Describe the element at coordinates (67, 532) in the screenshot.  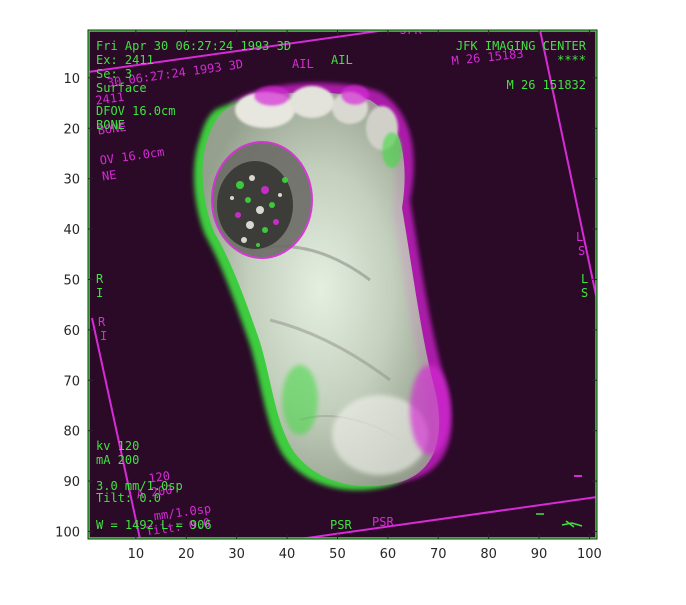
I see `y-tick-label: 100` at that location.